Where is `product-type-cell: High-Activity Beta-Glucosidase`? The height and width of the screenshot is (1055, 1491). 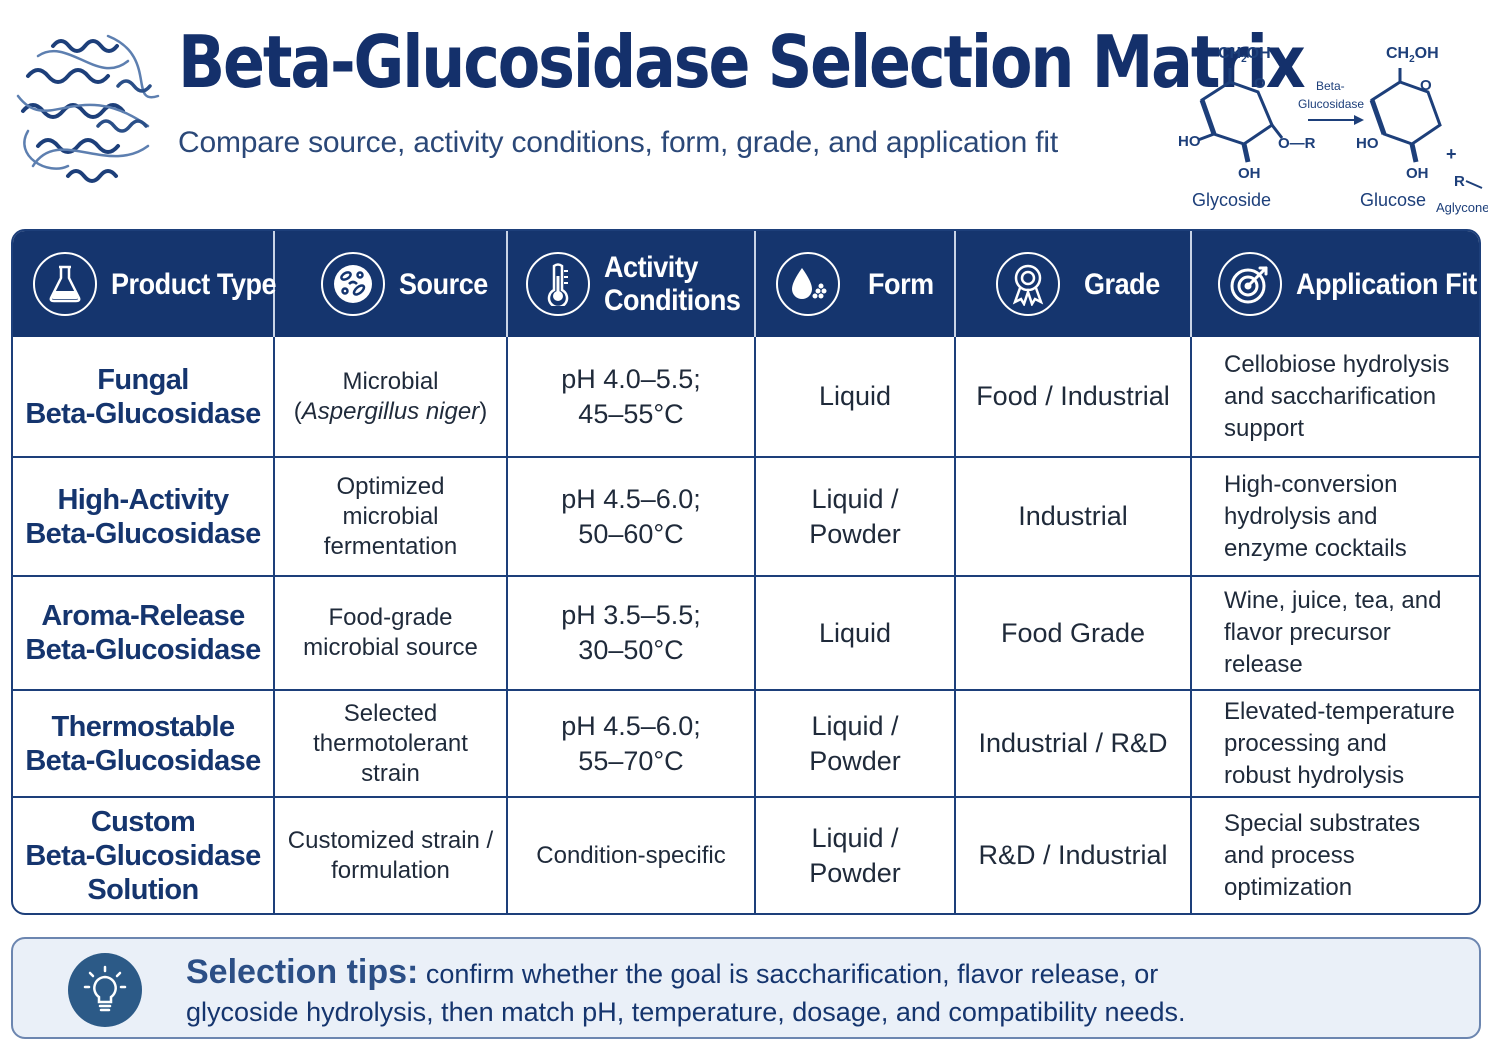 product-type-cell: High-Activity Beta-Glucosidase is located at coordinates (144, 516).